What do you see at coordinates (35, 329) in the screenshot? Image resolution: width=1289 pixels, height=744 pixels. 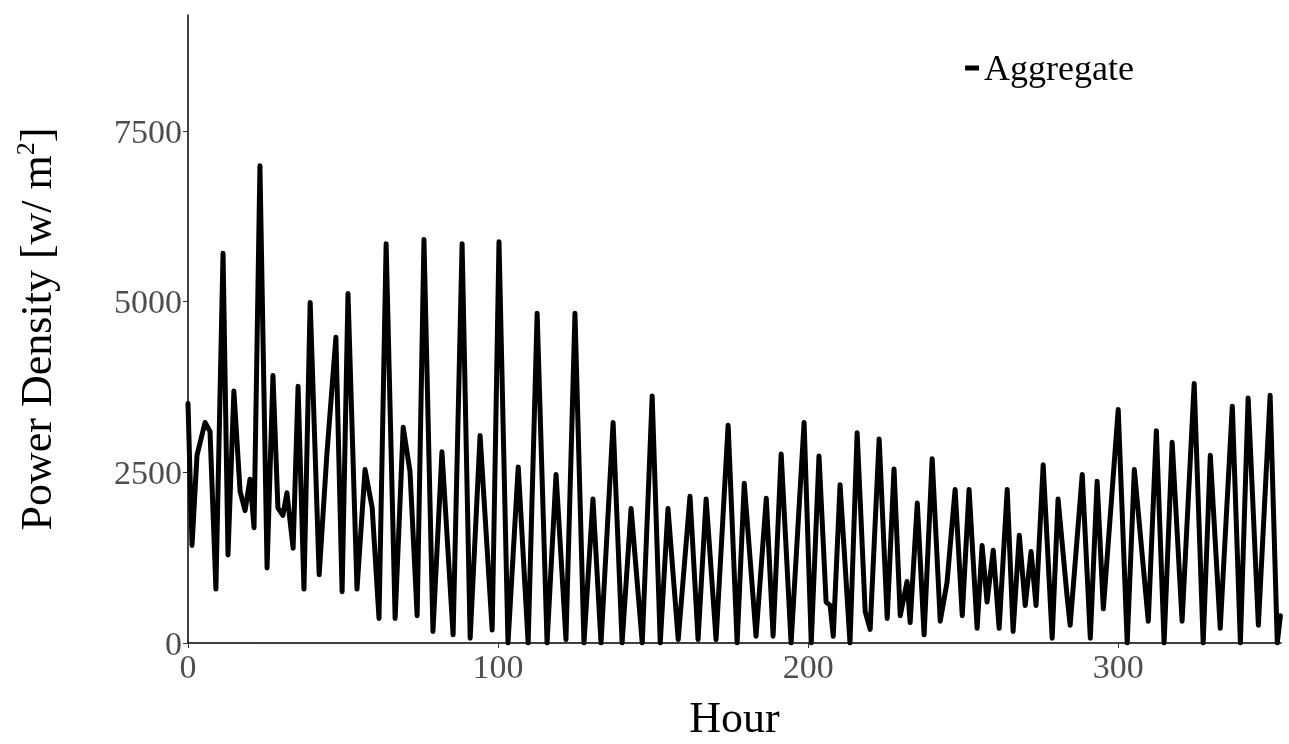 I see `y-axis-title: Power Density [w/ m2]` at bounding box center [35, 329].